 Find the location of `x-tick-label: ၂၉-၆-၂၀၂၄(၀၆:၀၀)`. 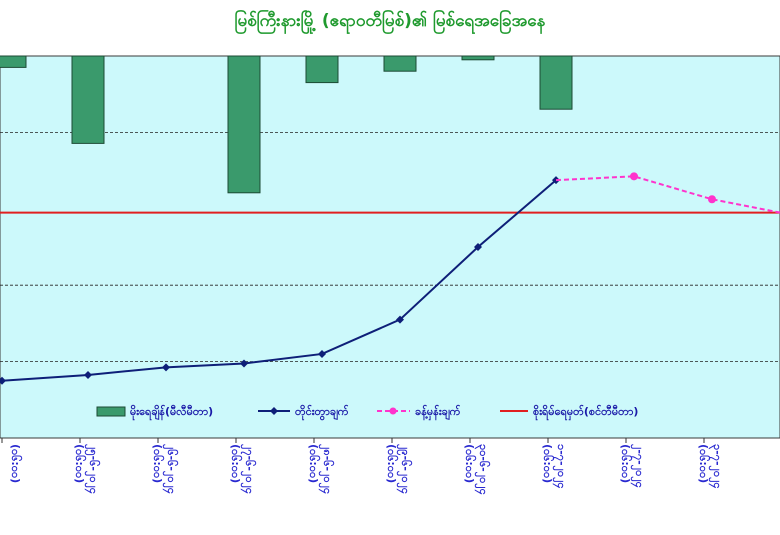

x-tick-label: ၂၉-၆-၂၀၂၄(၀၆:၀၀) is located at coordinates (398, 469).